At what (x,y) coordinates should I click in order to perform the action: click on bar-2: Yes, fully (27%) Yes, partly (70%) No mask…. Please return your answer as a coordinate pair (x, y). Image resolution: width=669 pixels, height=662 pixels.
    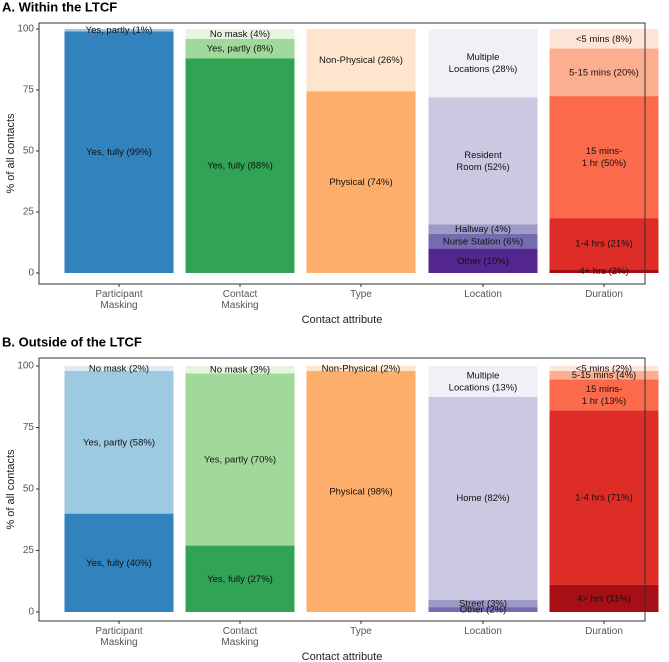
    Looking at the image, I should click on (240, 488).